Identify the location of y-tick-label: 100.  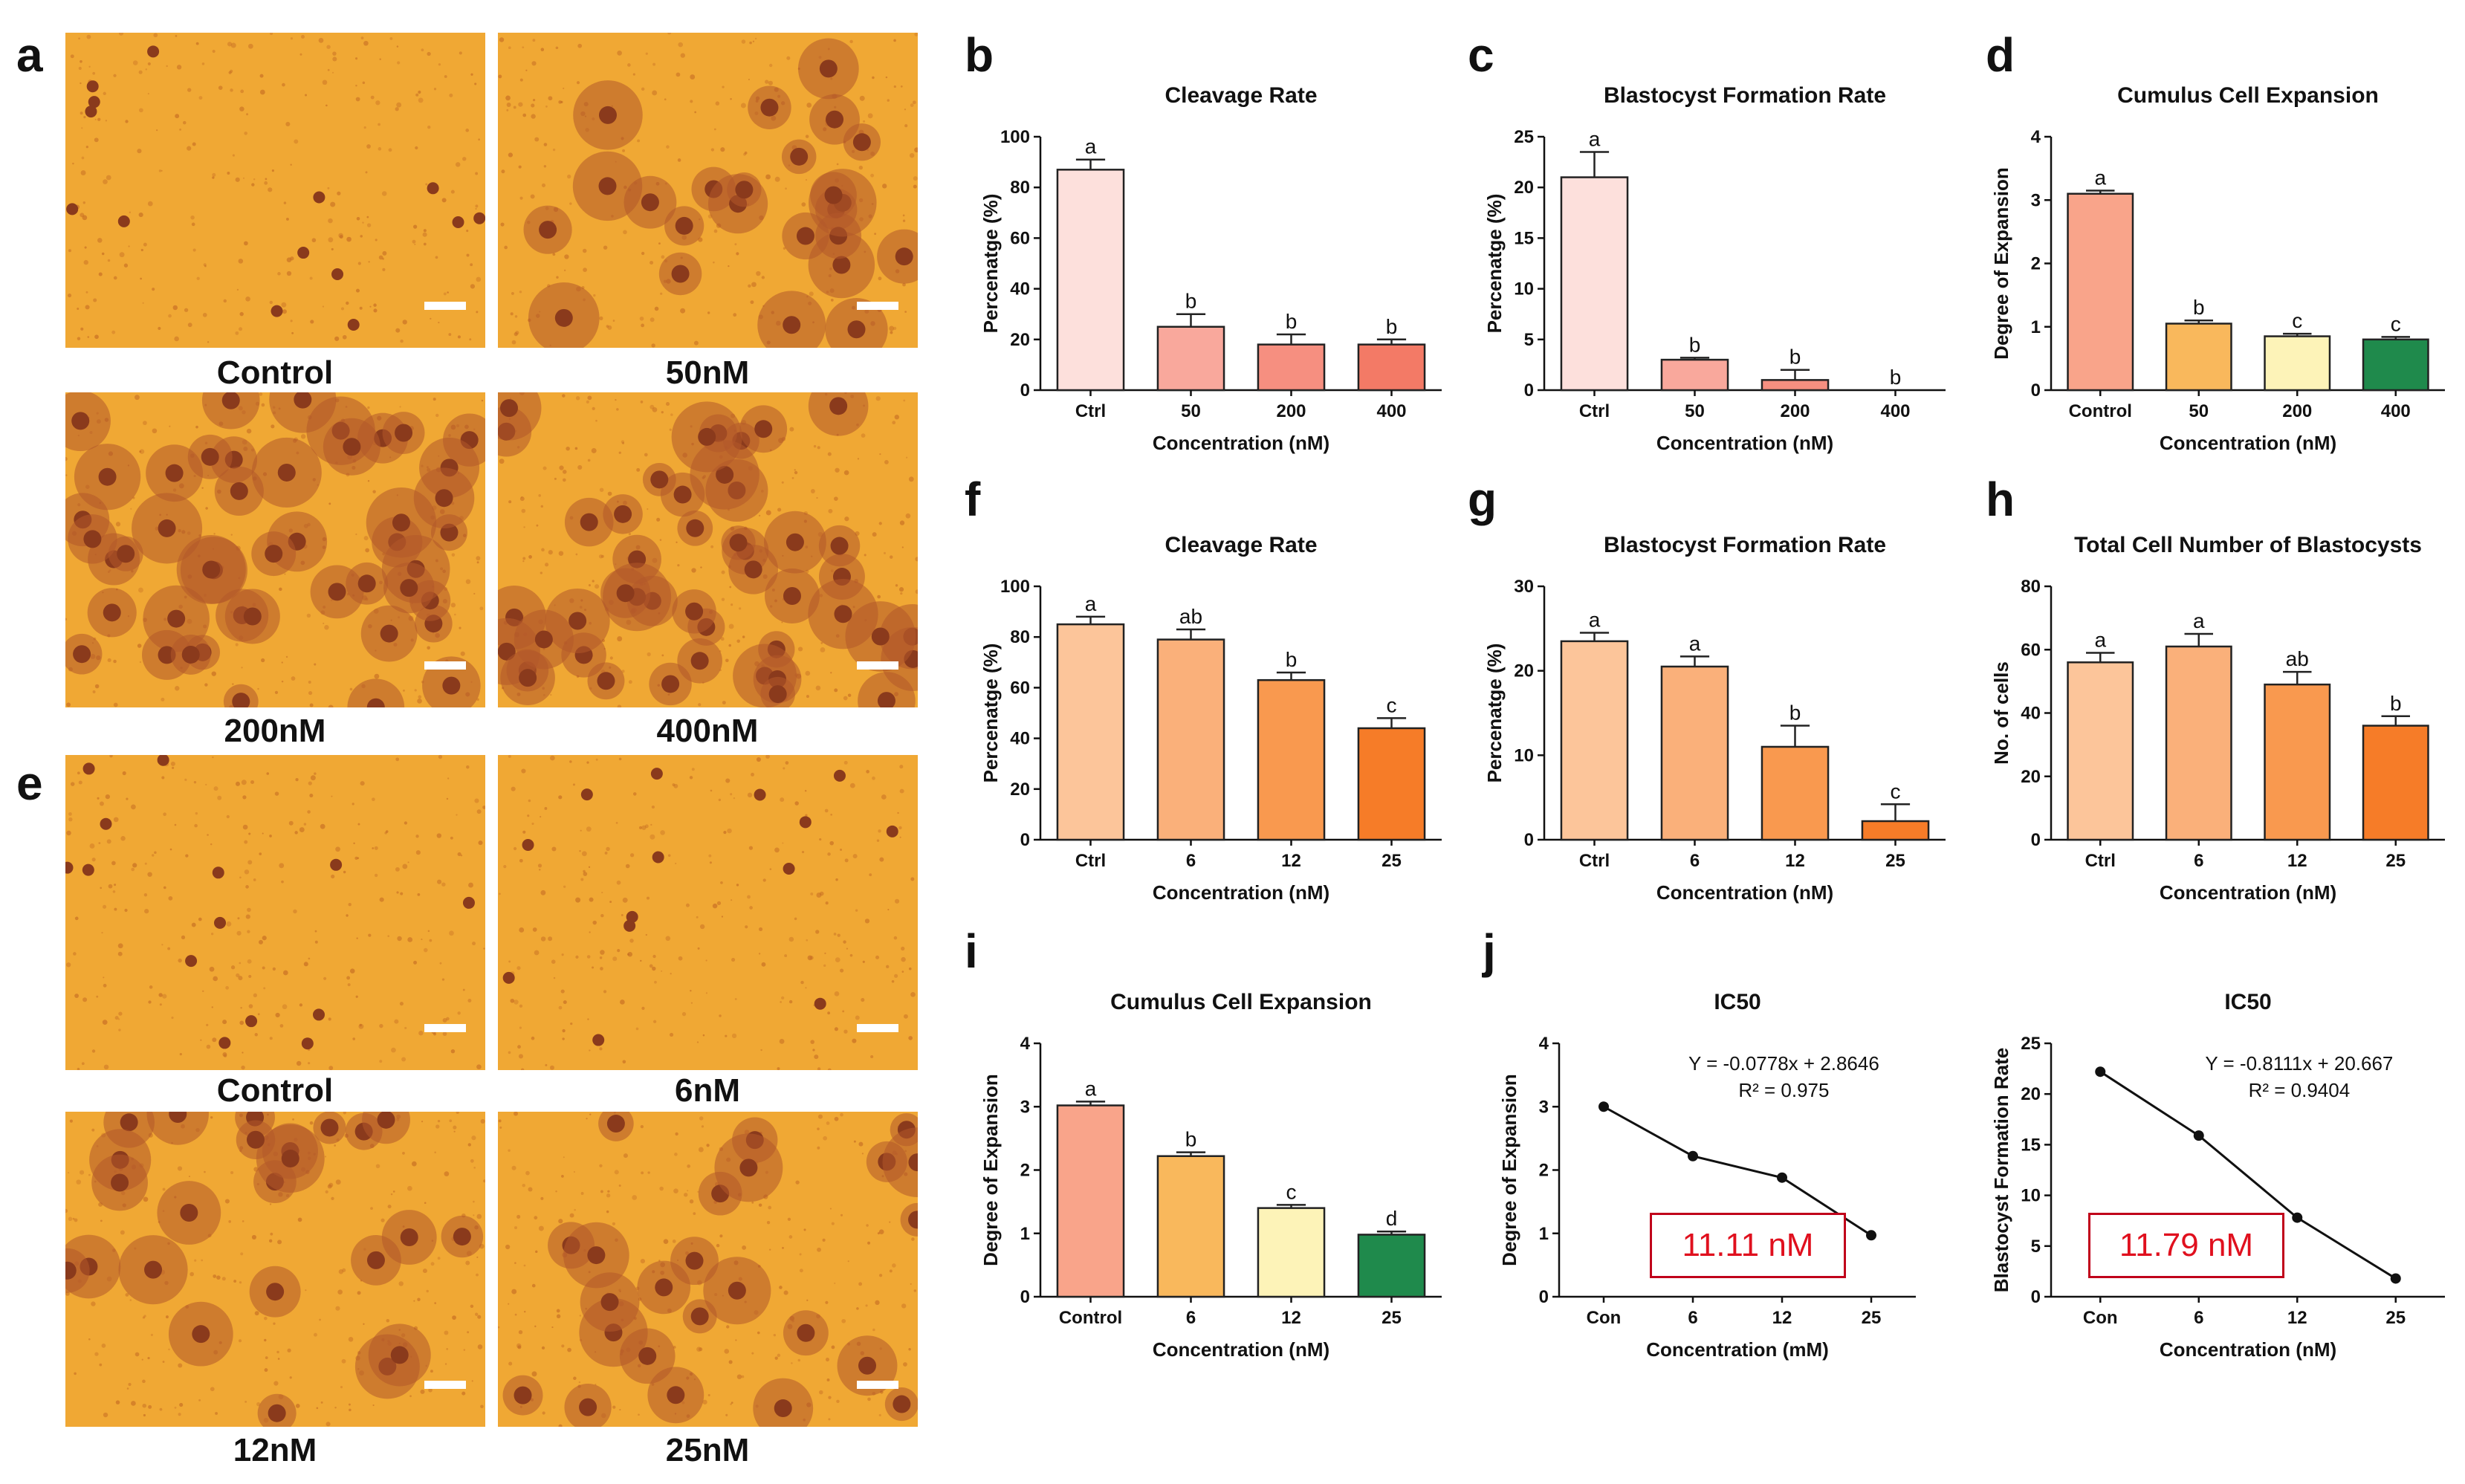
(1015, 587).